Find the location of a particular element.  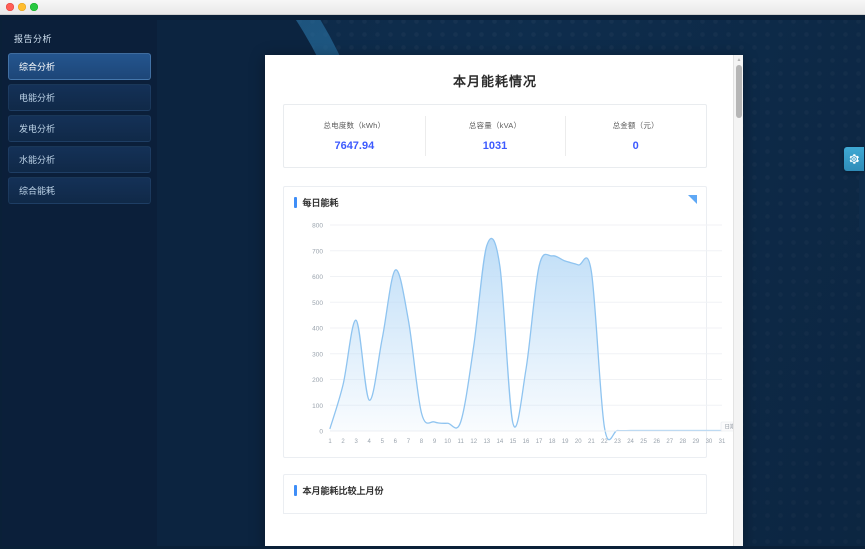

svg-text: 21 is located at coordinates (591, 442).